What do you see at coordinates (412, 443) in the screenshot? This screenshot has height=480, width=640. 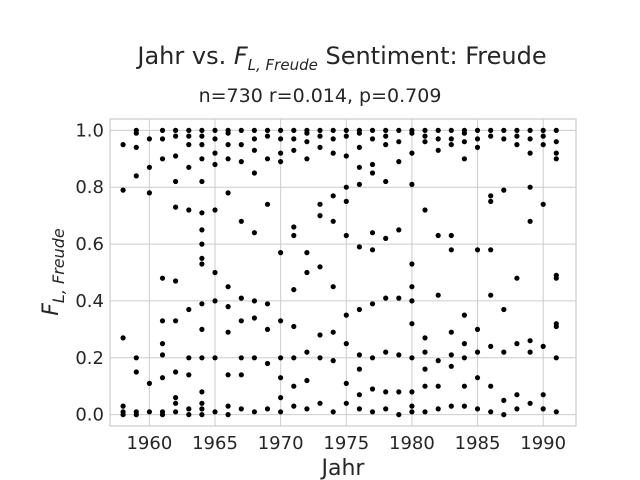 I see `x-tick-label: 1980` at bounding box center [412, 443].